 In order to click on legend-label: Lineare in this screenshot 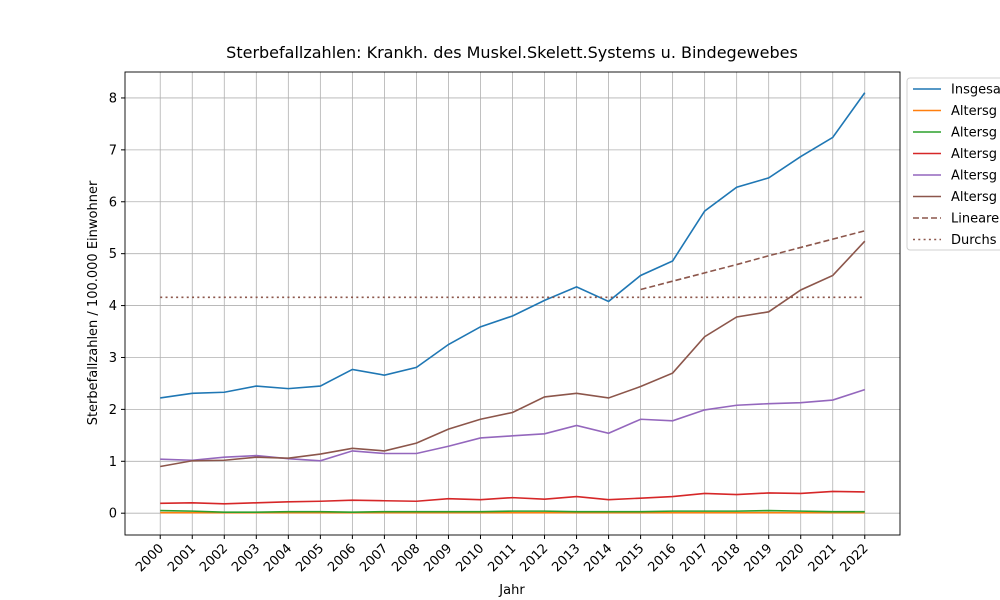, I will do `click(975, 219)`.